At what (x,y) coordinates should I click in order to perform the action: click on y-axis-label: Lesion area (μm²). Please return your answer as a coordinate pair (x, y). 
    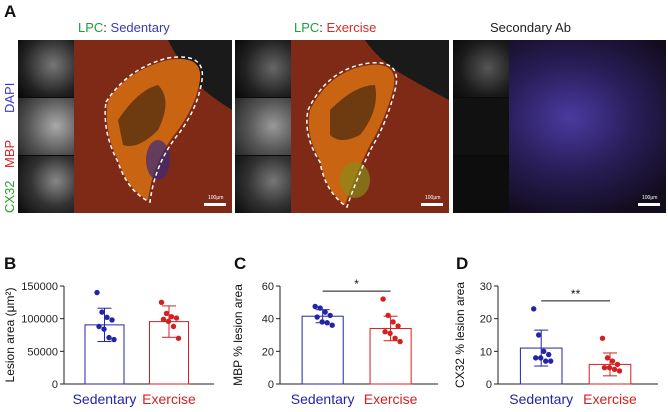
    Looking at the image, I should click on (10, 335).